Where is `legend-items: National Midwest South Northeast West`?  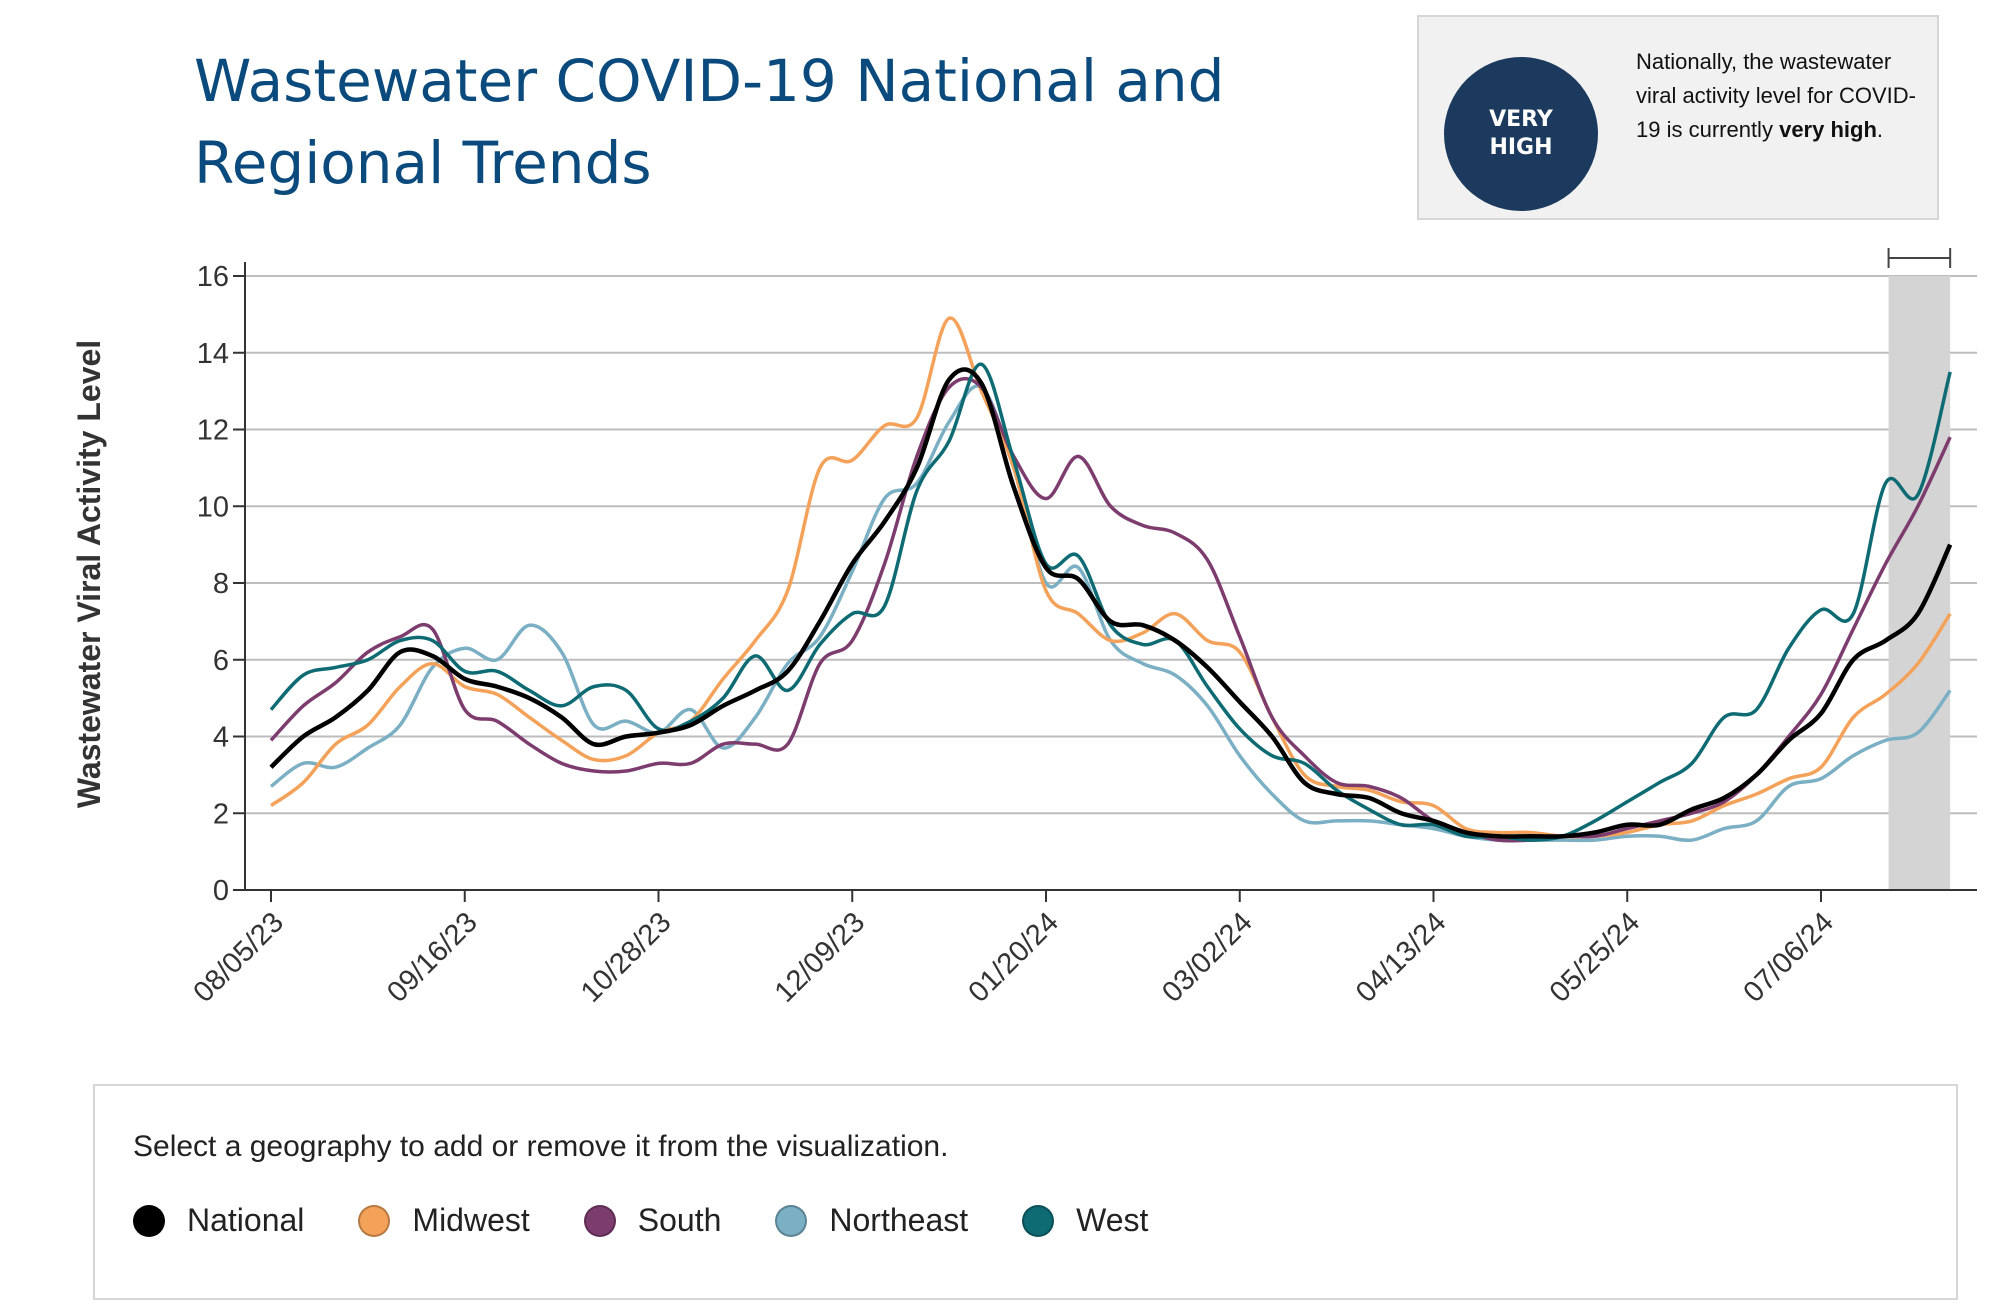
legend-items: National Midwest South Northeast West is located at coordinates (667, 1220).